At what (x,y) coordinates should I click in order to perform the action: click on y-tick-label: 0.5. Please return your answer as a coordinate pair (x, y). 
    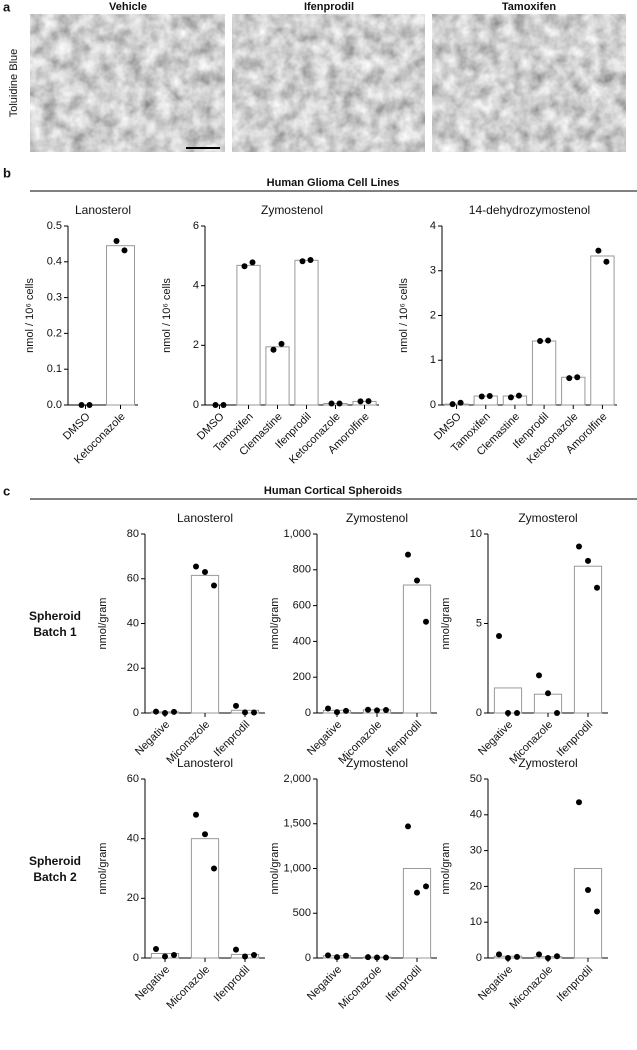
    Looking at the image, I should click on (54, 226).